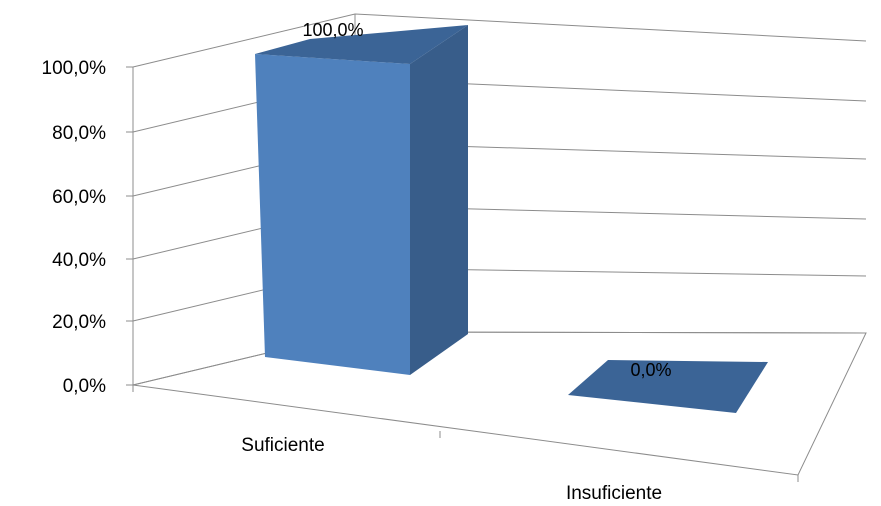 The image size is (881, 506). Describe the element at coordinates (79, 133) in the screenshot. I see `y-tick-label: 80,0%` at that location.